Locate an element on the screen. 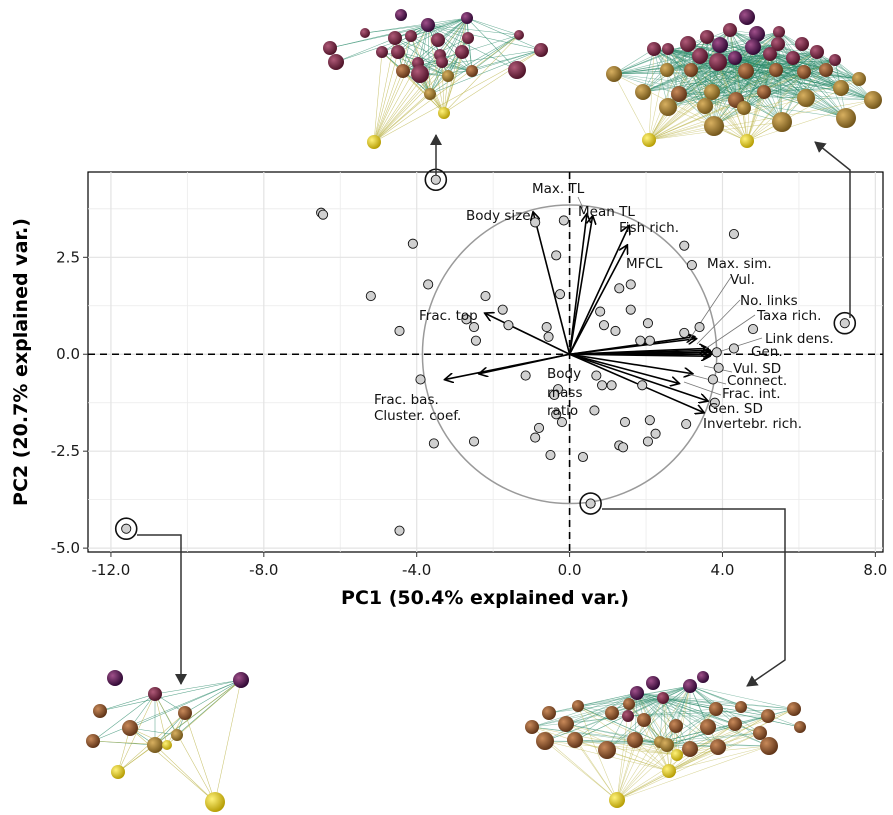 Image resolution: width=893 pixels, height=815 pixels. label-mfcl: MFCL is located at coordinates (644, 264).